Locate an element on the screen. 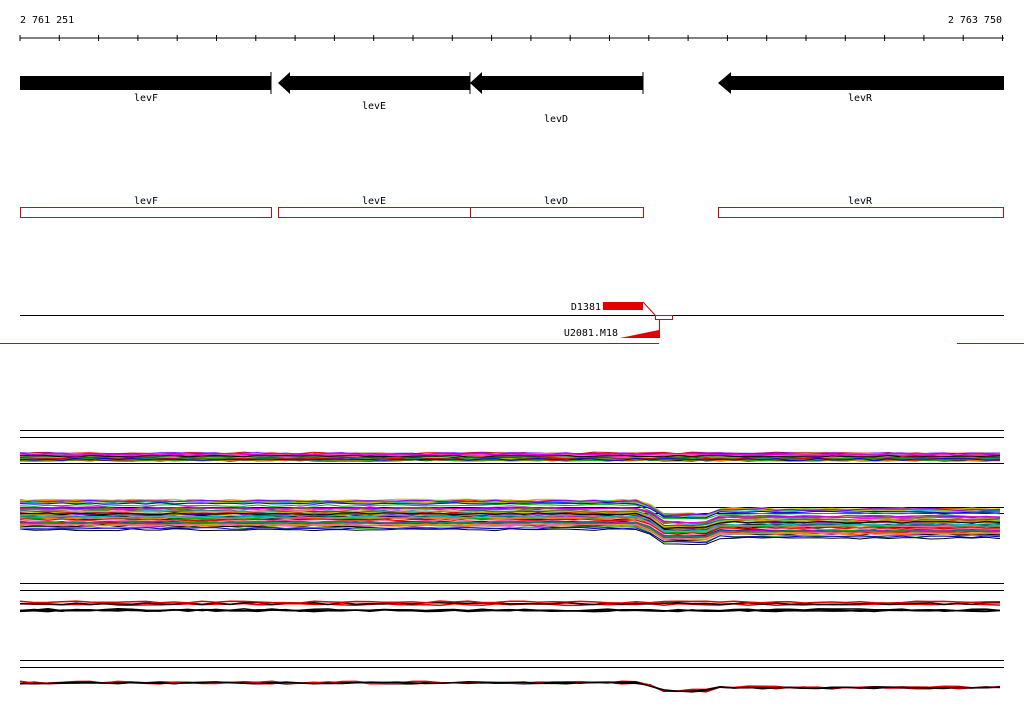  ruler-end: 2 763 750 is located at coordinates (975, 20).